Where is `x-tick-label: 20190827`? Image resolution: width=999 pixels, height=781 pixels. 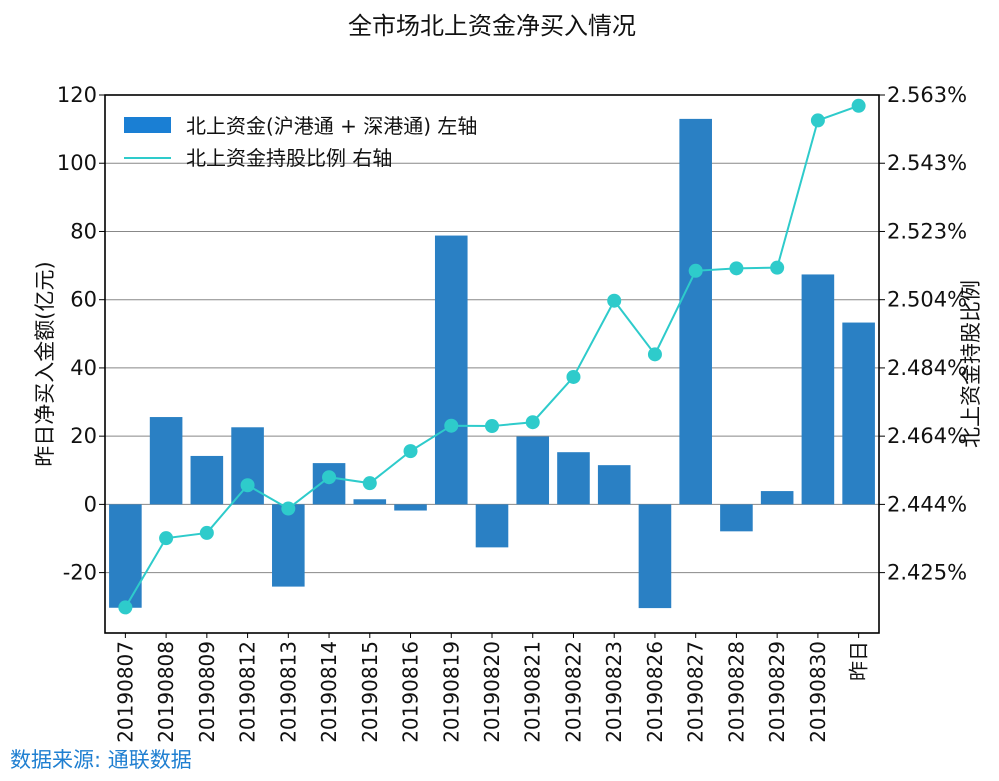
x-tick-label: 20190827 is located at coordinates (696, 692).